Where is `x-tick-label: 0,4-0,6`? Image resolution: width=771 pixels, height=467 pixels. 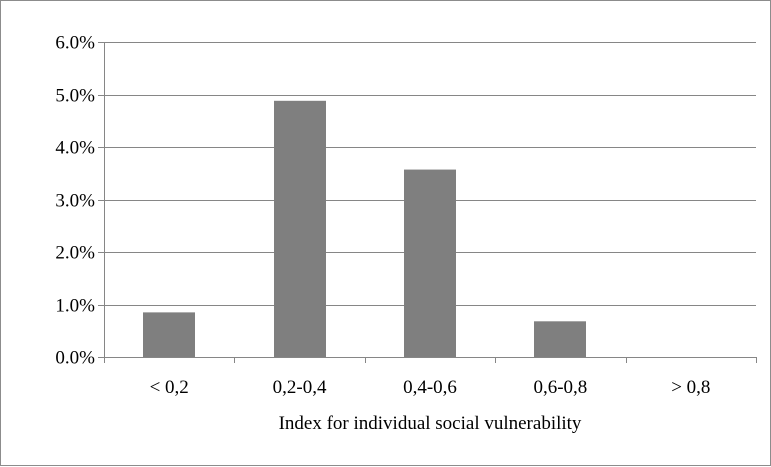
x-tick-label: 0,4-0,6 is located at coordinates (430, 387).